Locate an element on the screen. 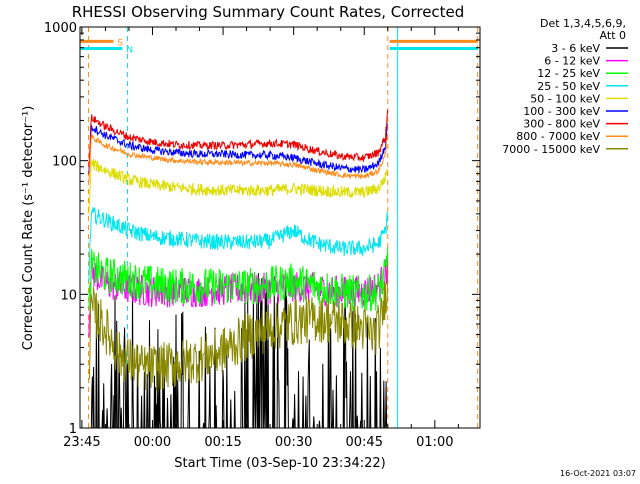 Image resolution: width=640 pixels, height=484 pixels. timestamp: 16-Oct-2021 03:07 is located at coordinates (598, 473).